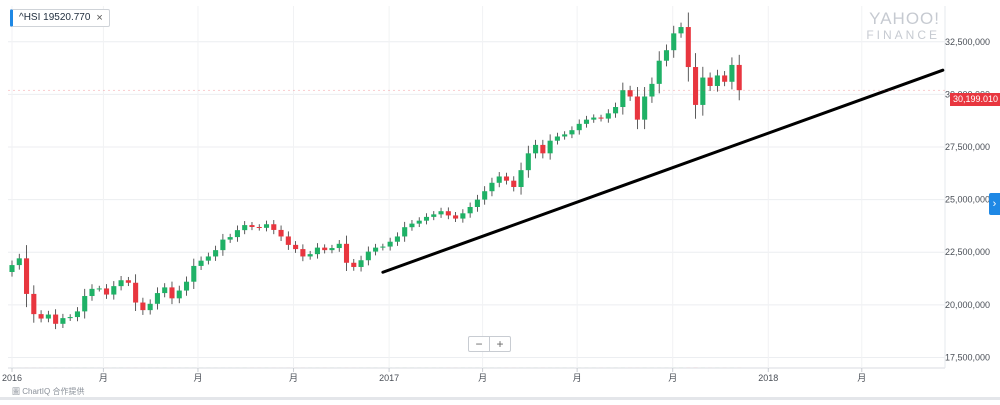  Describe the element at coordinates (54, 18) in the screenshot. I see `ticker-label: ^HSI 19520.770` at that location.